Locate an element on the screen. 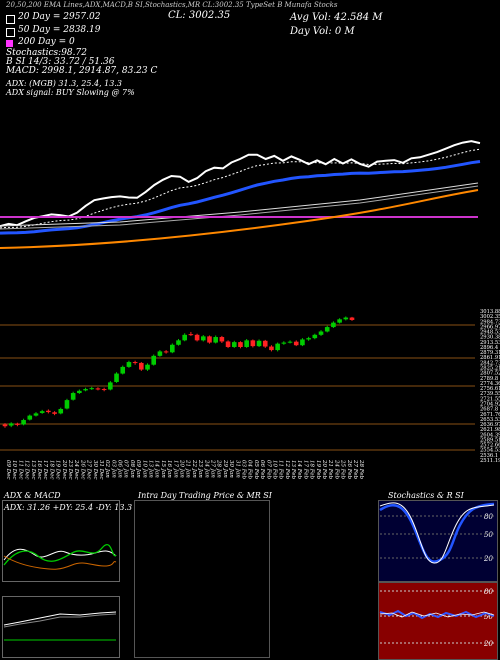 Image resolution: width=500 pixels, height=660 pixels. date-tick-label: 19 Dec is located at coordinates (58, 470).